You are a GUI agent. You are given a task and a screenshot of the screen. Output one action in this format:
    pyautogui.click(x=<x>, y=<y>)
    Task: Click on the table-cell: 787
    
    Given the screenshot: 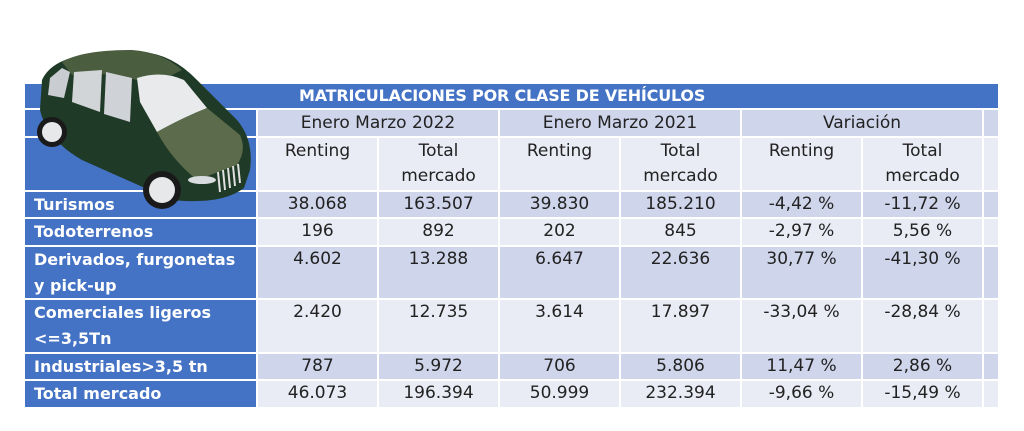 What is the action you would take?
    pyautogui.click(x=317, y=366)
    